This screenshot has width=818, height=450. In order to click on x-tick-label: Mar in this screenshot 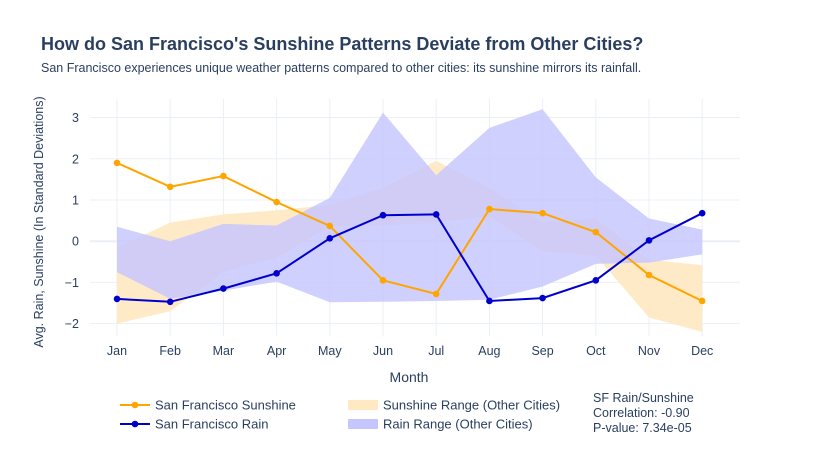, I will do `click(224, 351)`.